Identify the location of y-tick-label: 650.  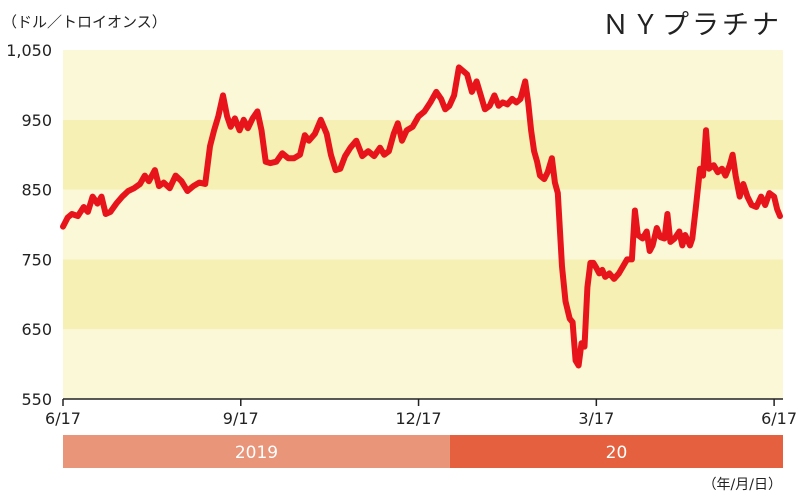
(36, 329).